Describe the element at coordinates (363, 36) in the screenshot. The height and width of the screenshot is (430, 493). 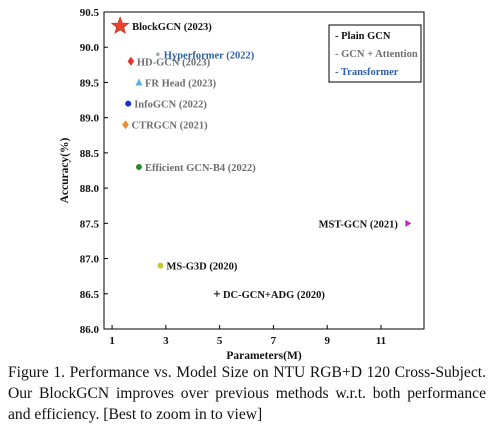
I see `legend-entry: - Plain GCN` at that location.